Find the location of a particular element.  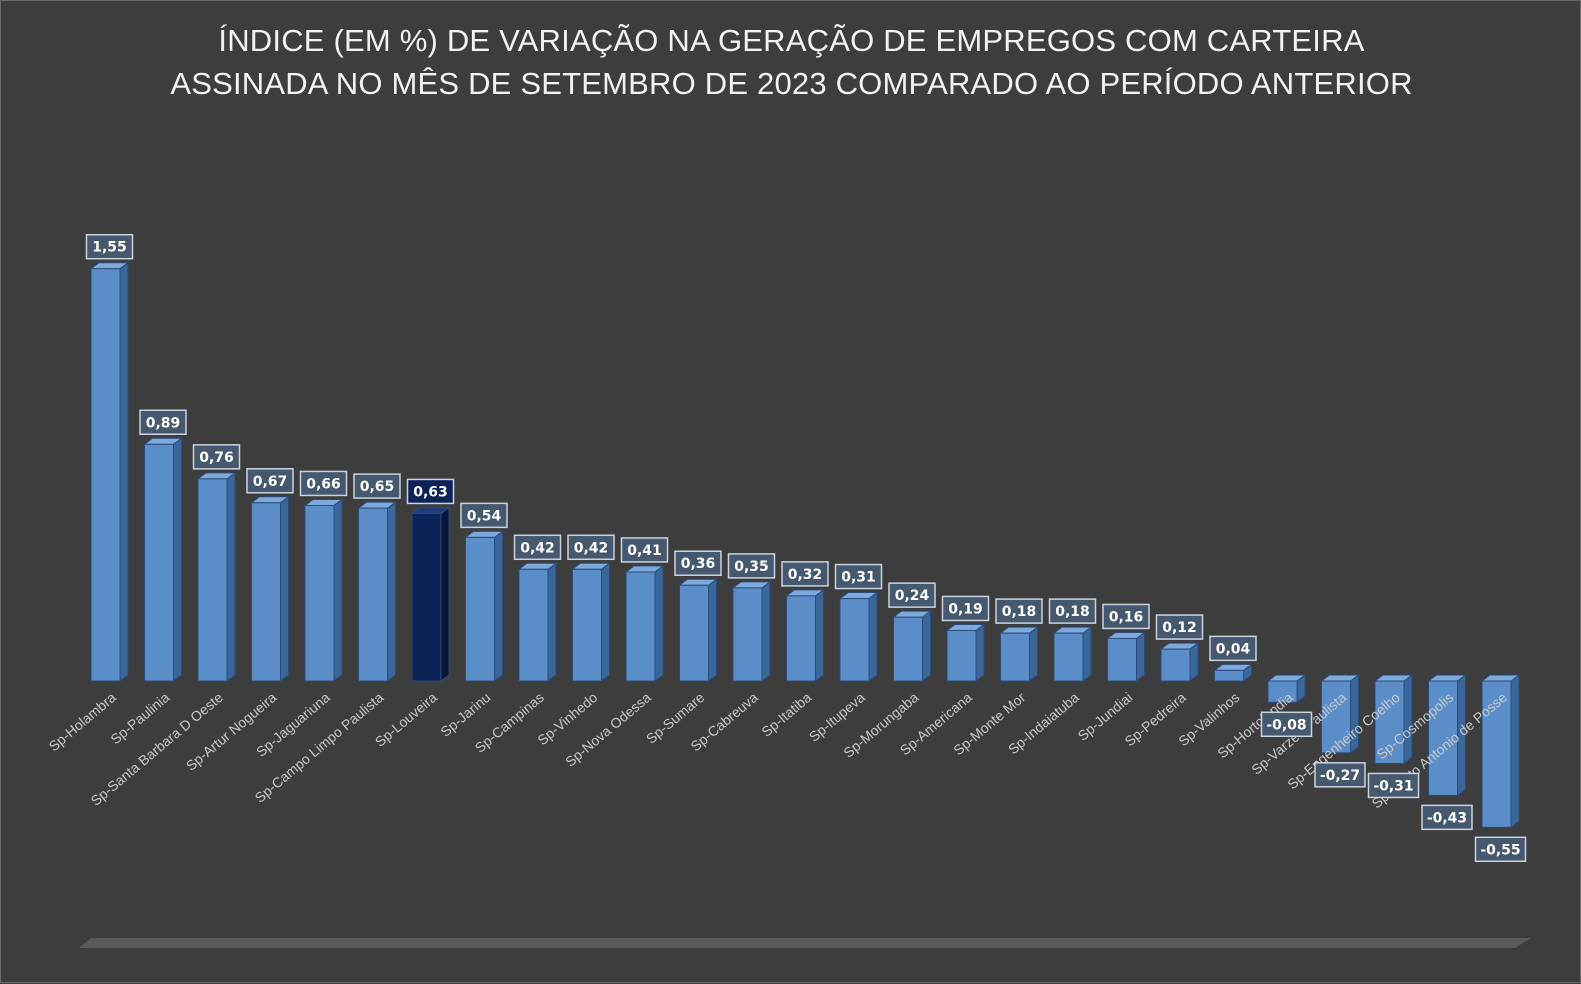

bar-front-sp-pedreira is located at coordinates (1175, 665).